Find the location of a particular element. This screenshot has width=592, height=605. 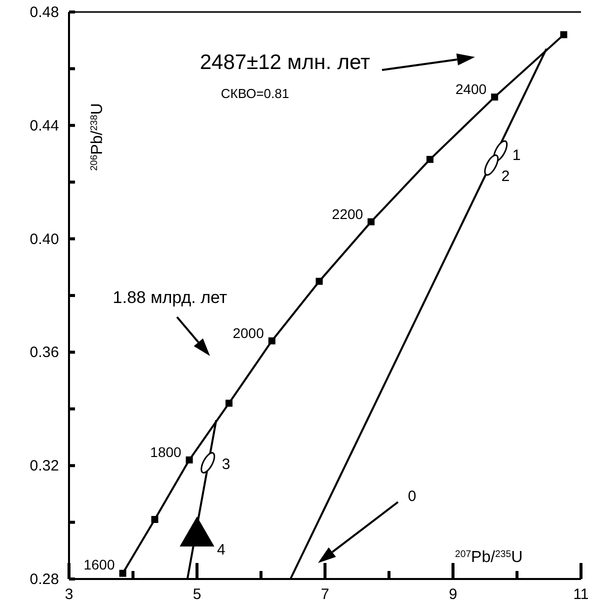

y-tick-label: 0.40 is located at coordinates (44, 239).